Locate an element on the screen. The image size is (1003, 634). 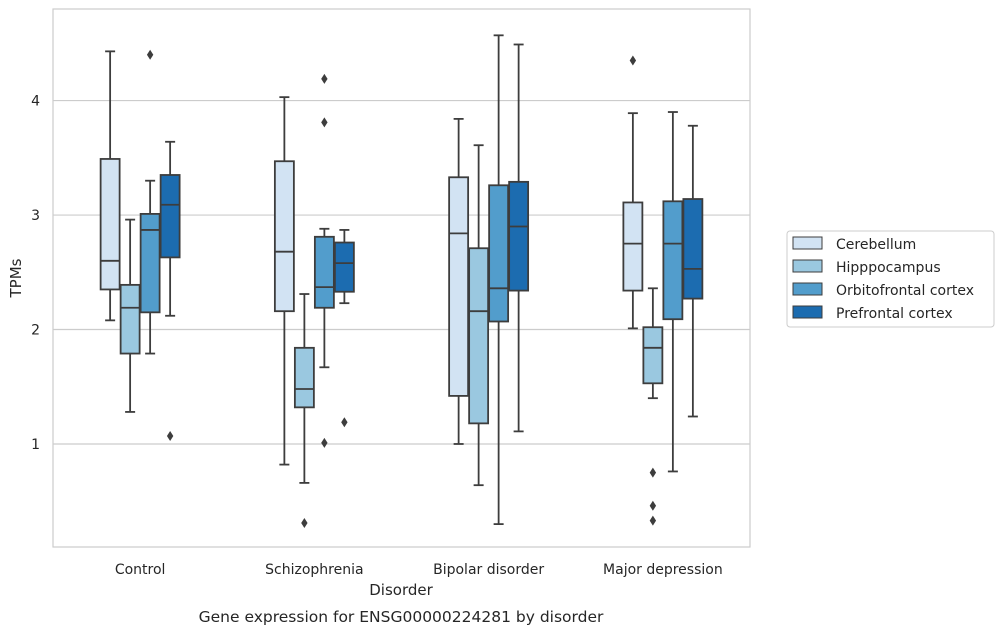
legend-label: Cerebellum is located at coordinates (876, 245).